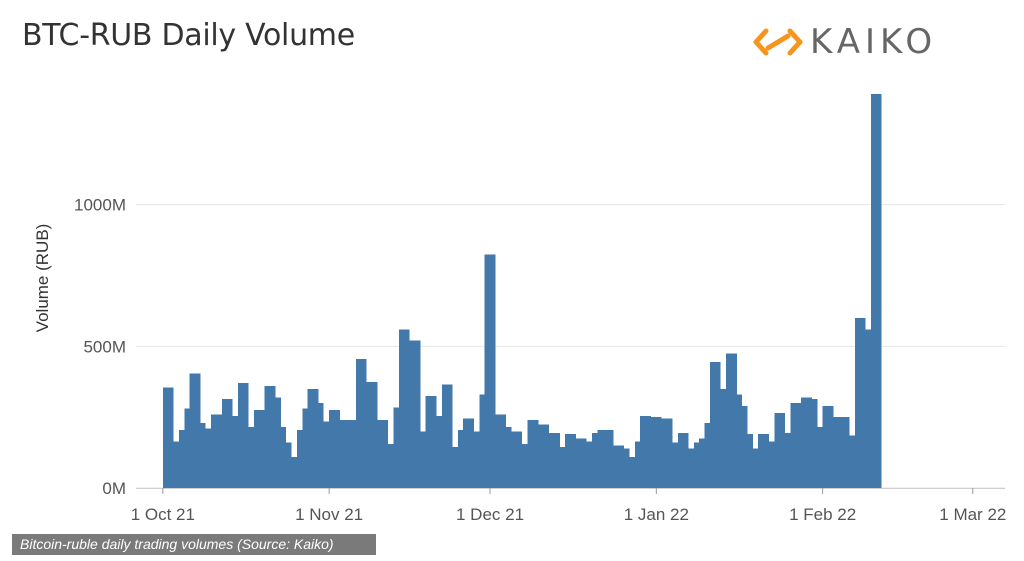 This screenshot has width=1024, height=561. Describe the element at coordinates (874, 42) in the screenshot. I see `logo-text: KAIKO` at that location.